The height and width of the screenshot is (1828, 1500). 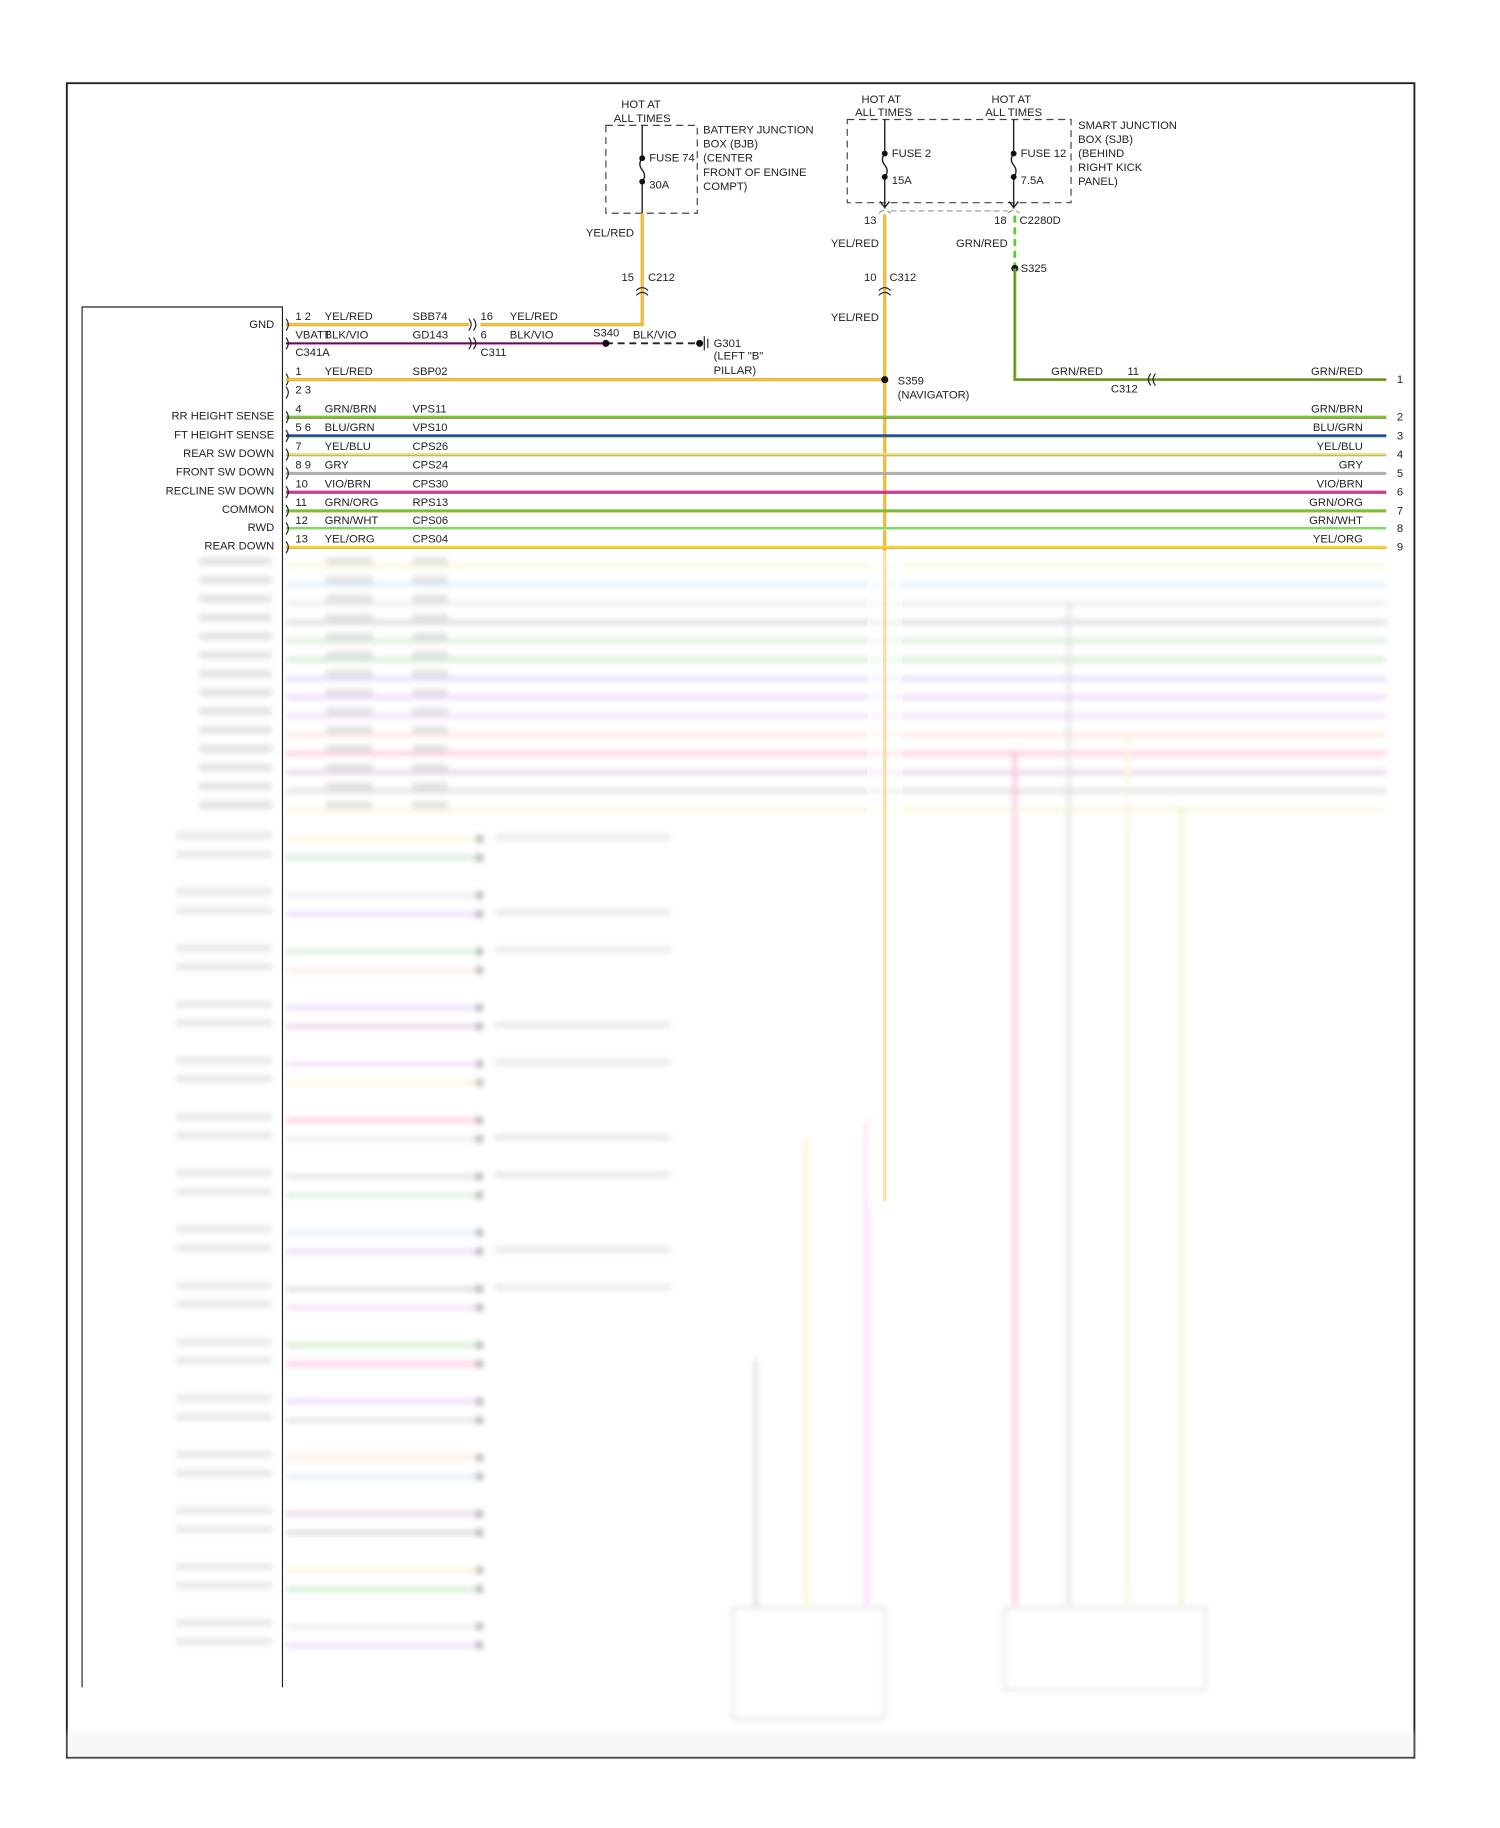 What do you see at coordinates (431, 503) in the screenshot?
I see `circuit-id: RPS13` at bounding box center [431, 503].